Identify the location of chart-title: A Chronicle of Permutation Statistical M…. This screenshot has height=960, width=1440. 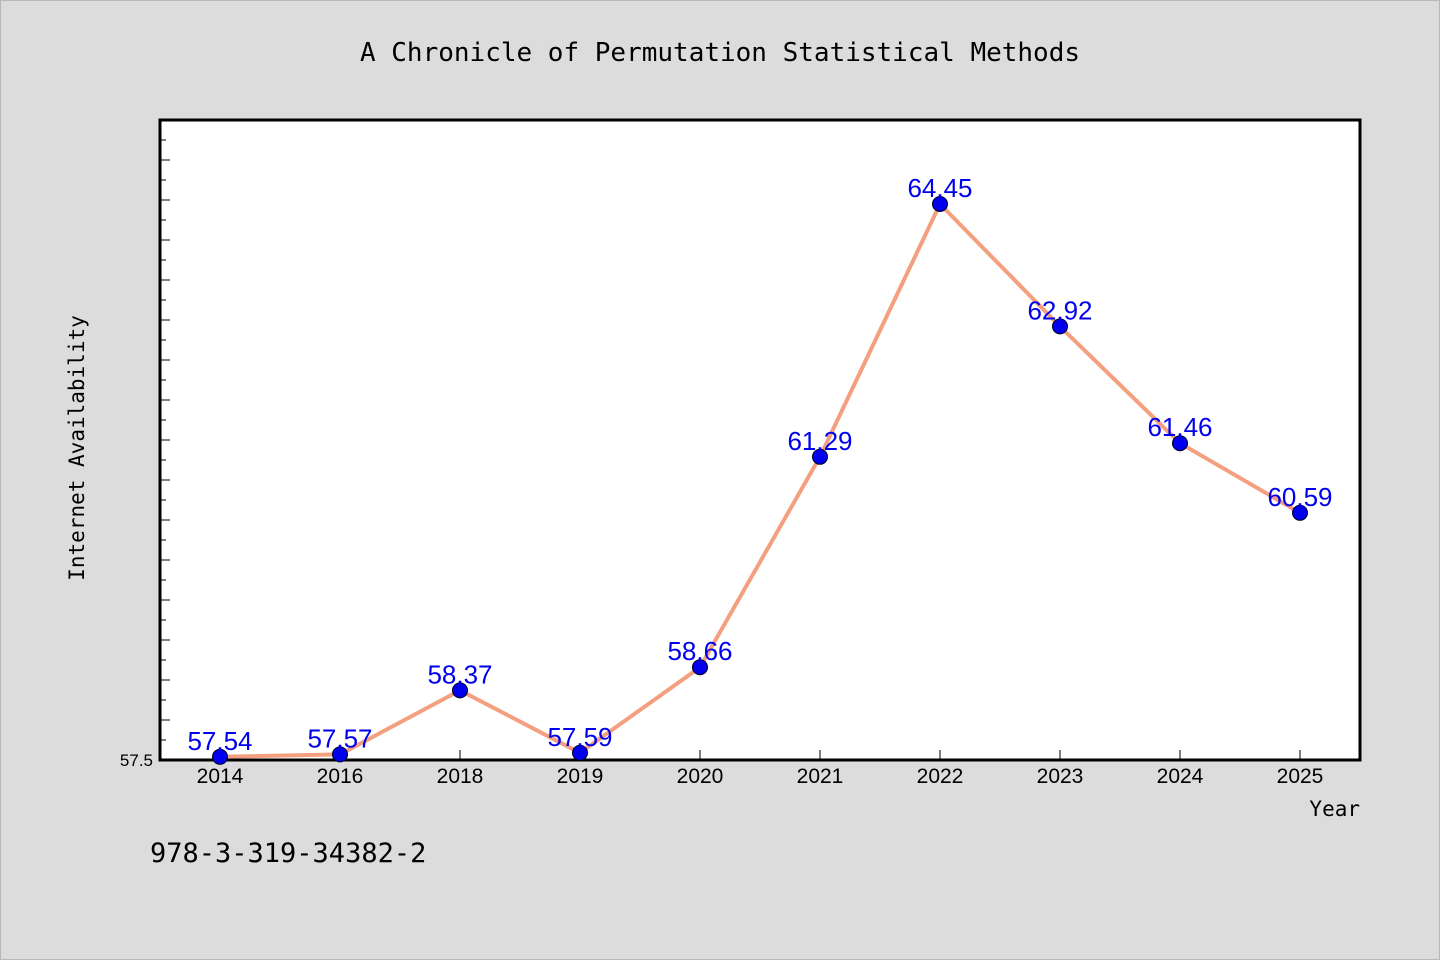
(720, 53).